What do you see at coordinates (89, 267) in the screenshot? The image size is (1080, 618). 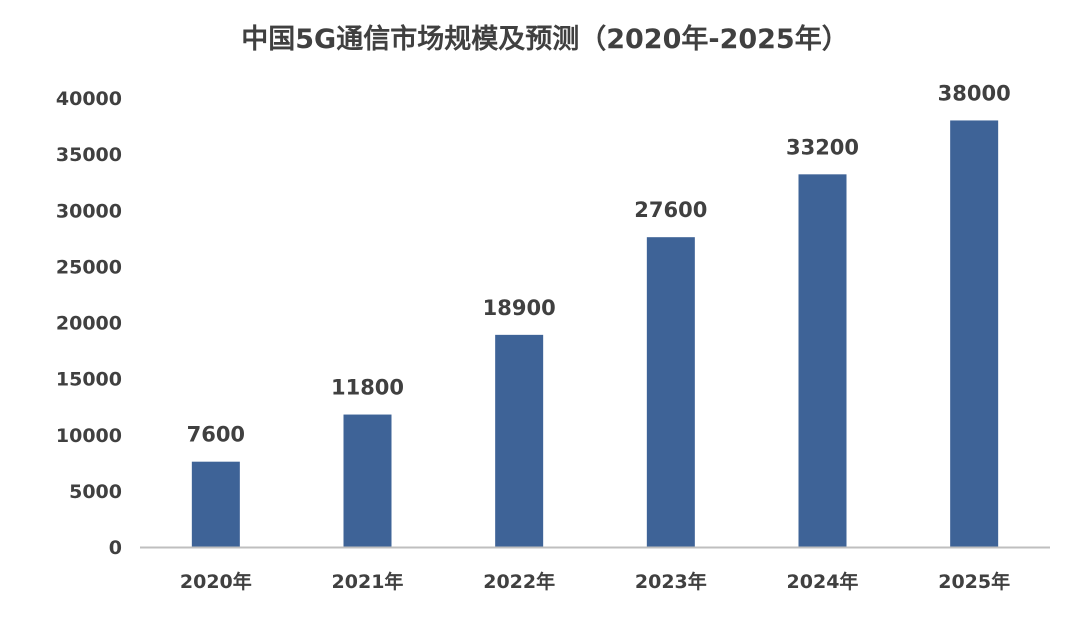 I see `y-tick-label: 25000` at bounding box center [89, 267].